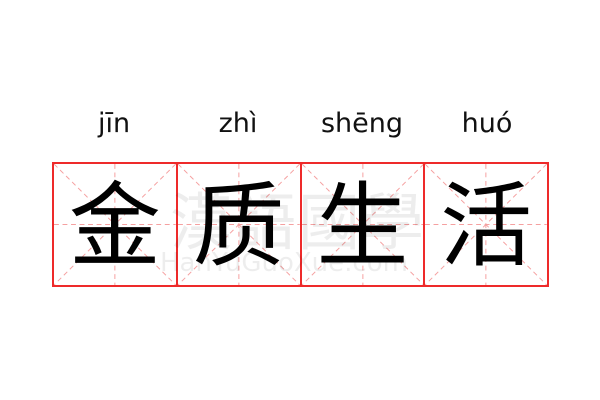  I want to click on pinyin-3: shēng, so click(362, 123).